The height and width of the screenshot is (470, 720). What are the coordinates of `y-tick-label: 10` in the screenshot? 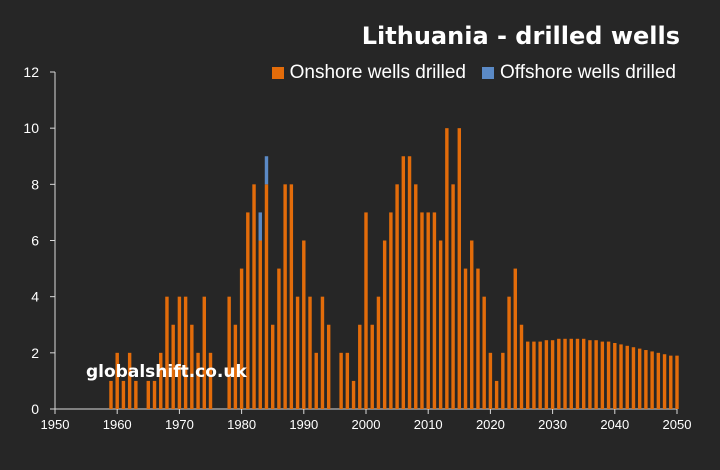 It's located at (31, 128).